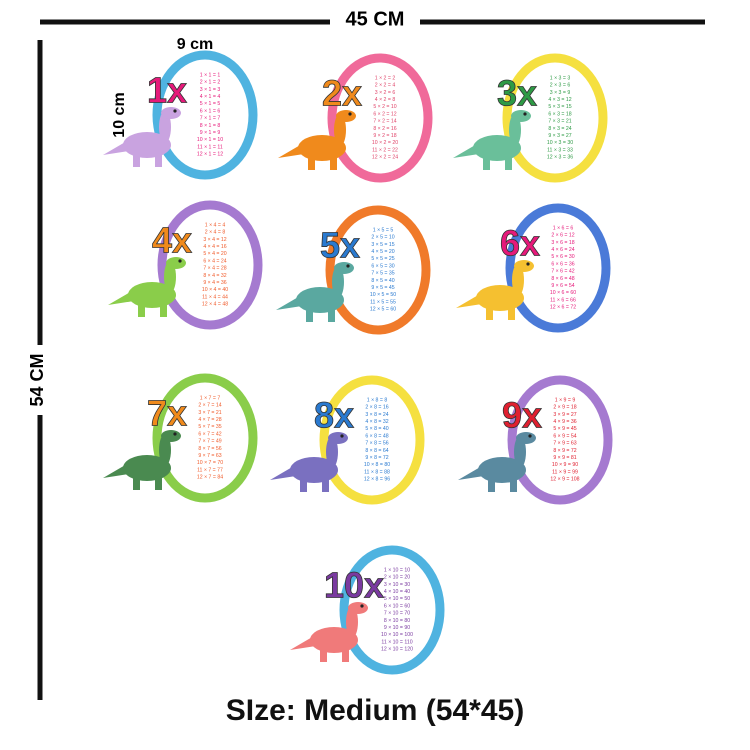 The height and width of the screenshot is (750, 750). What do you see at coordinates (396, 642) in the screenshot?
I see `table-row: 11 × 10 = 110` at bounding box center [396, 642].